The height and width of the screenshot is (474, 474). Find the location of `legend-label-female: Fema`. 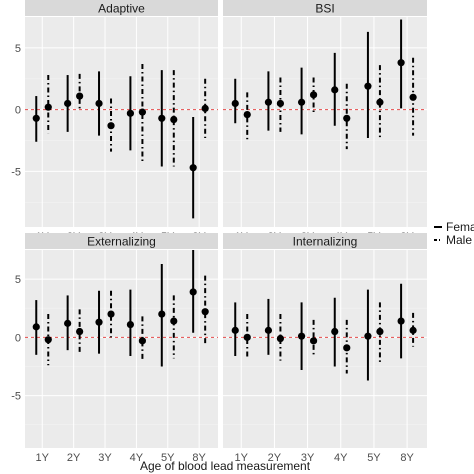

legend-label-female: Fema is located at coordinates (460, 227).